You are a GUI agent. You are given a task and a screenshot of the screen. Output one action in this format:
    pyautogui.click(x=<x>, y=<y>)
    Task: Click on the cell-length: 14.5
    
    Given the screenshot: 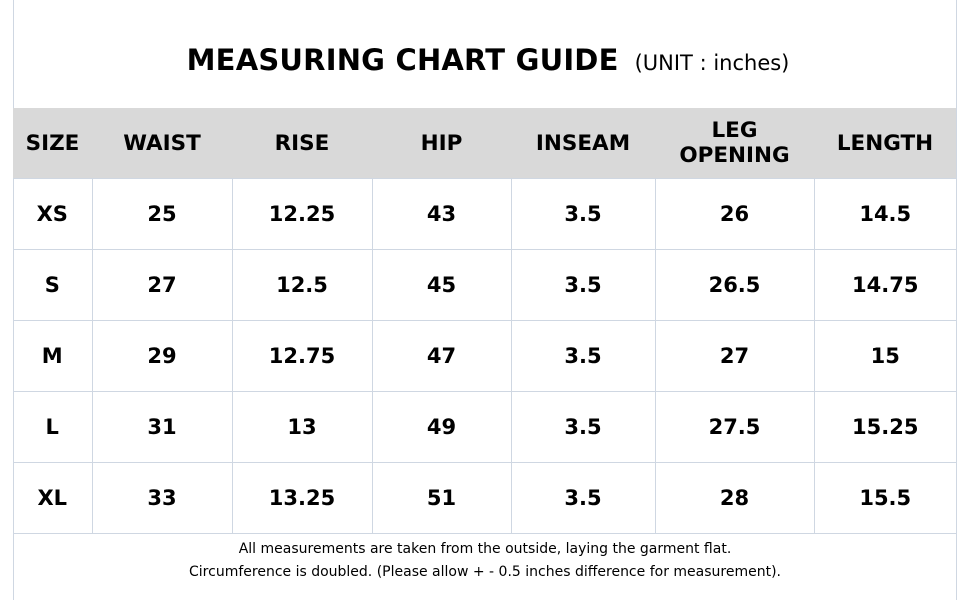 What is the action you would take?
    pyautogui.click(x=884, y=214)
    